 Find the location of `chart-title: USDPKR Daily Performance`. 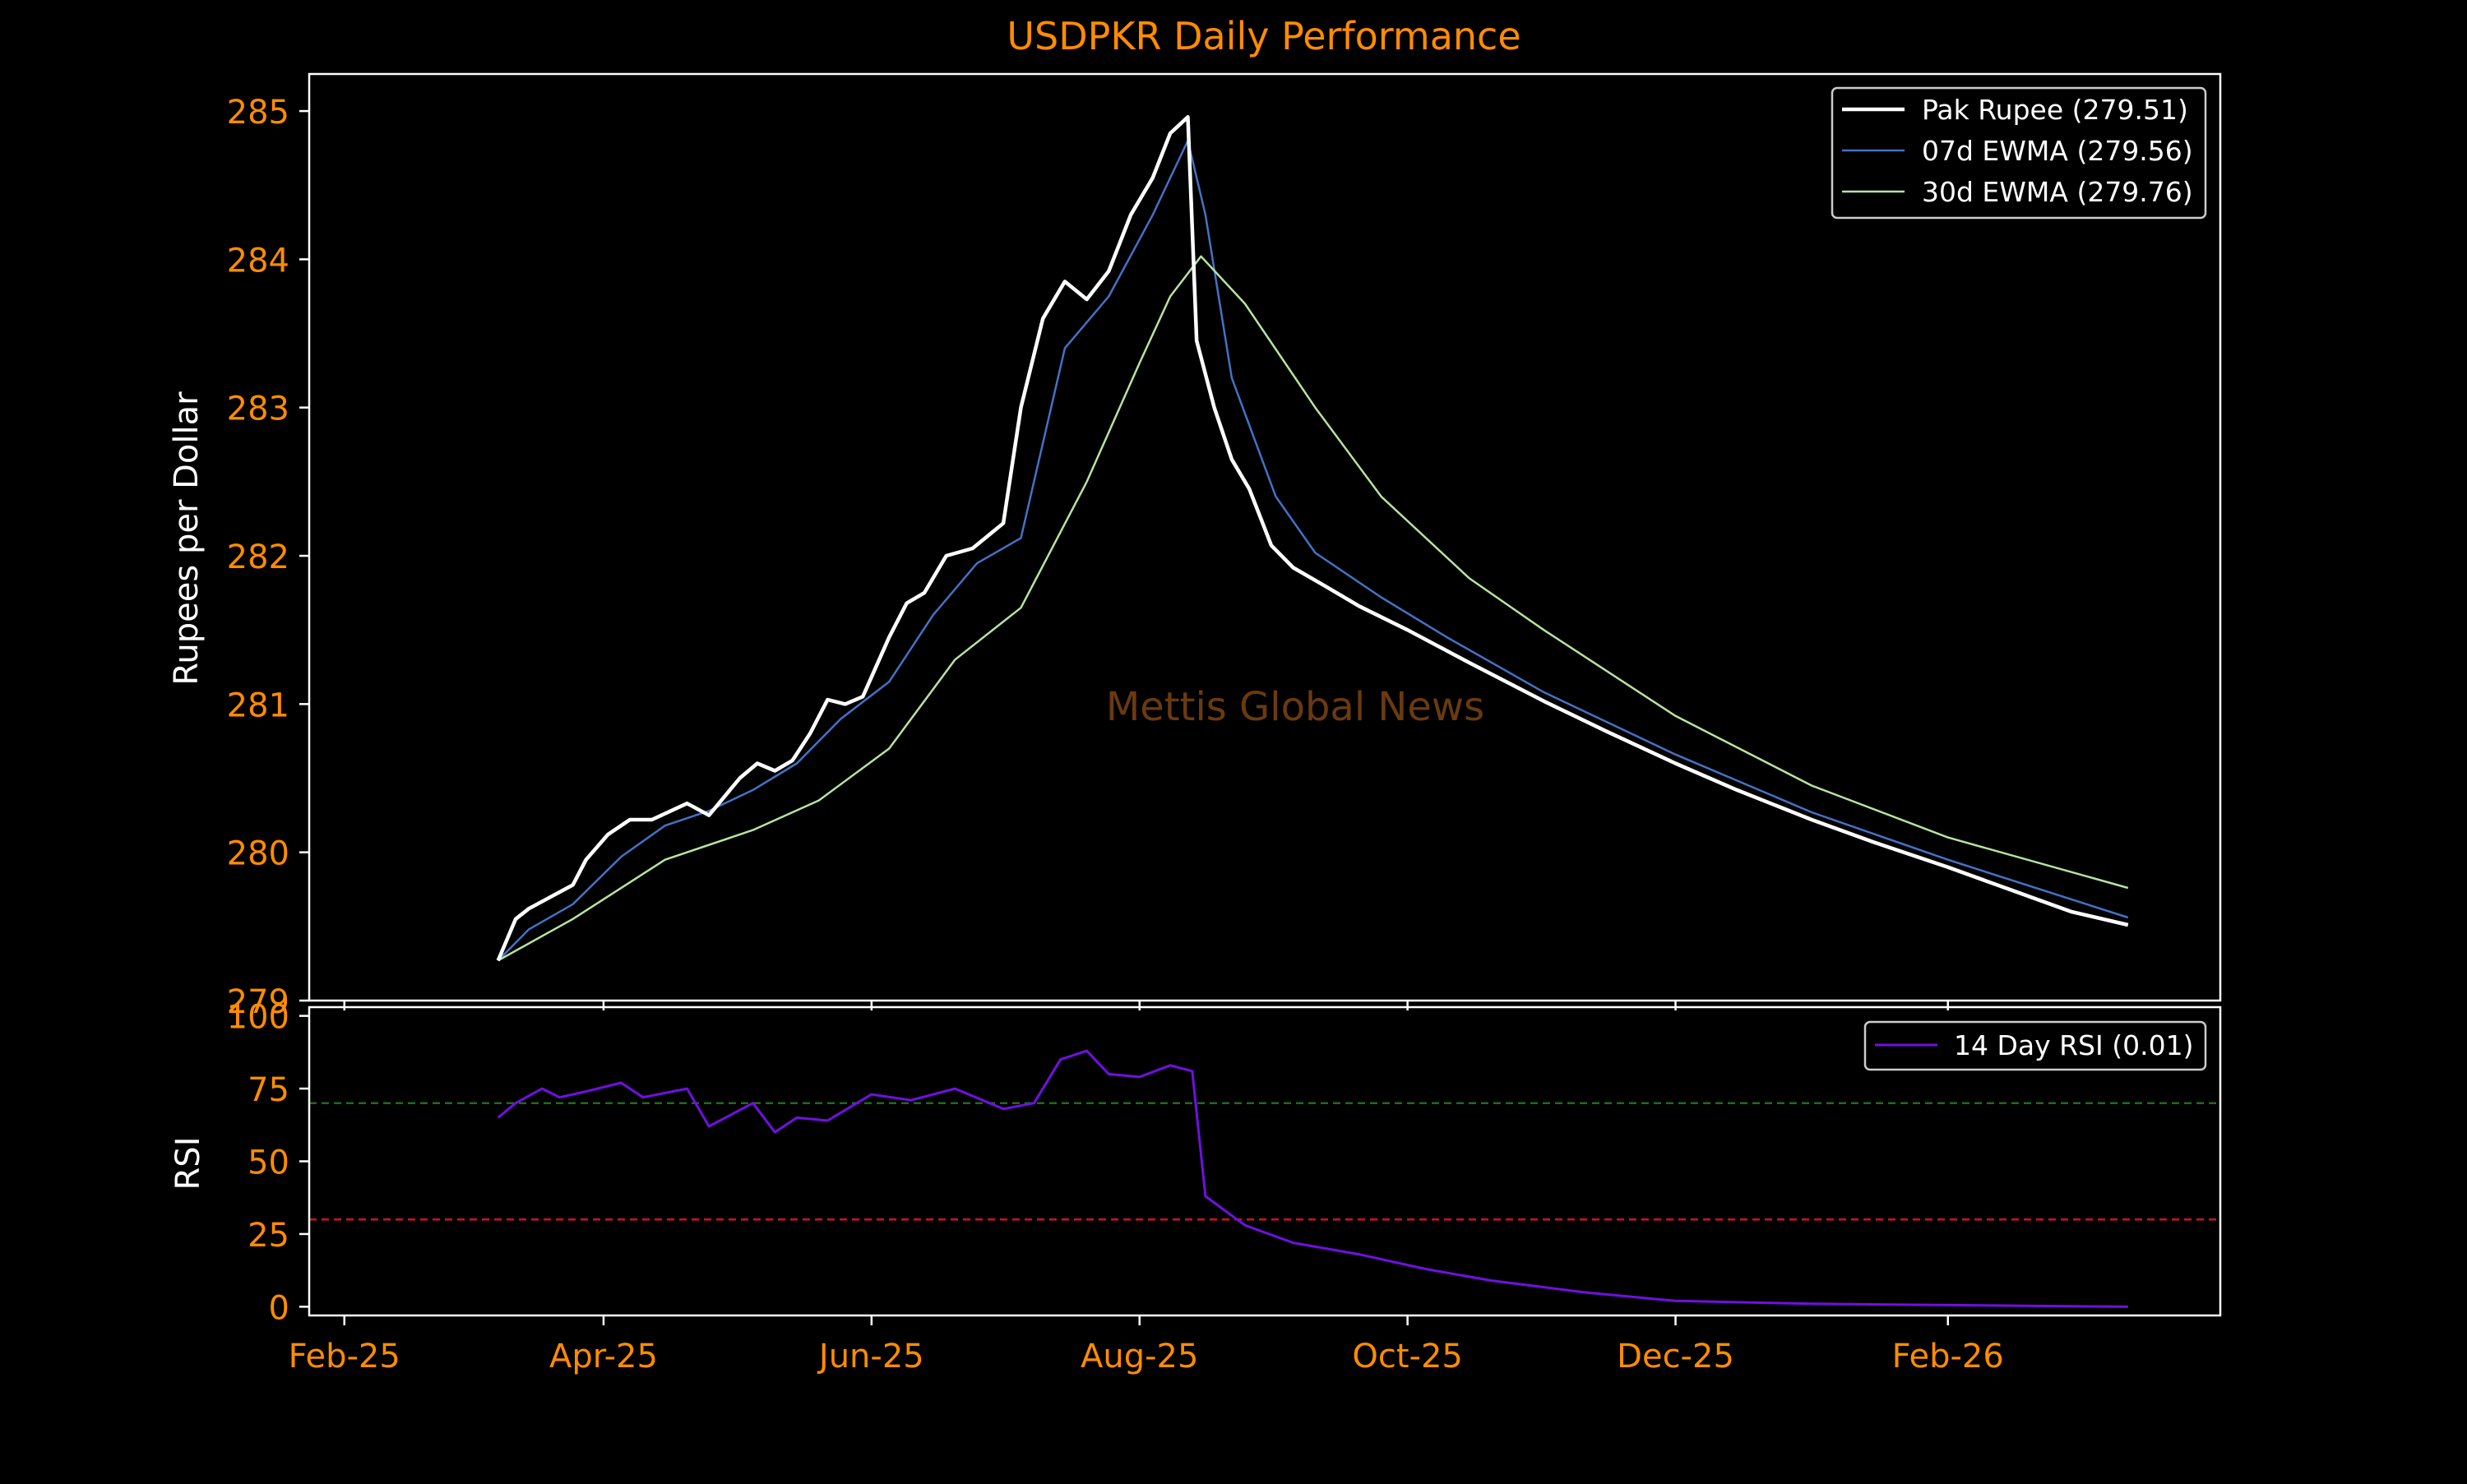

chart-title: USDPKR Daily Performance is located at coordinates (1264, 36).